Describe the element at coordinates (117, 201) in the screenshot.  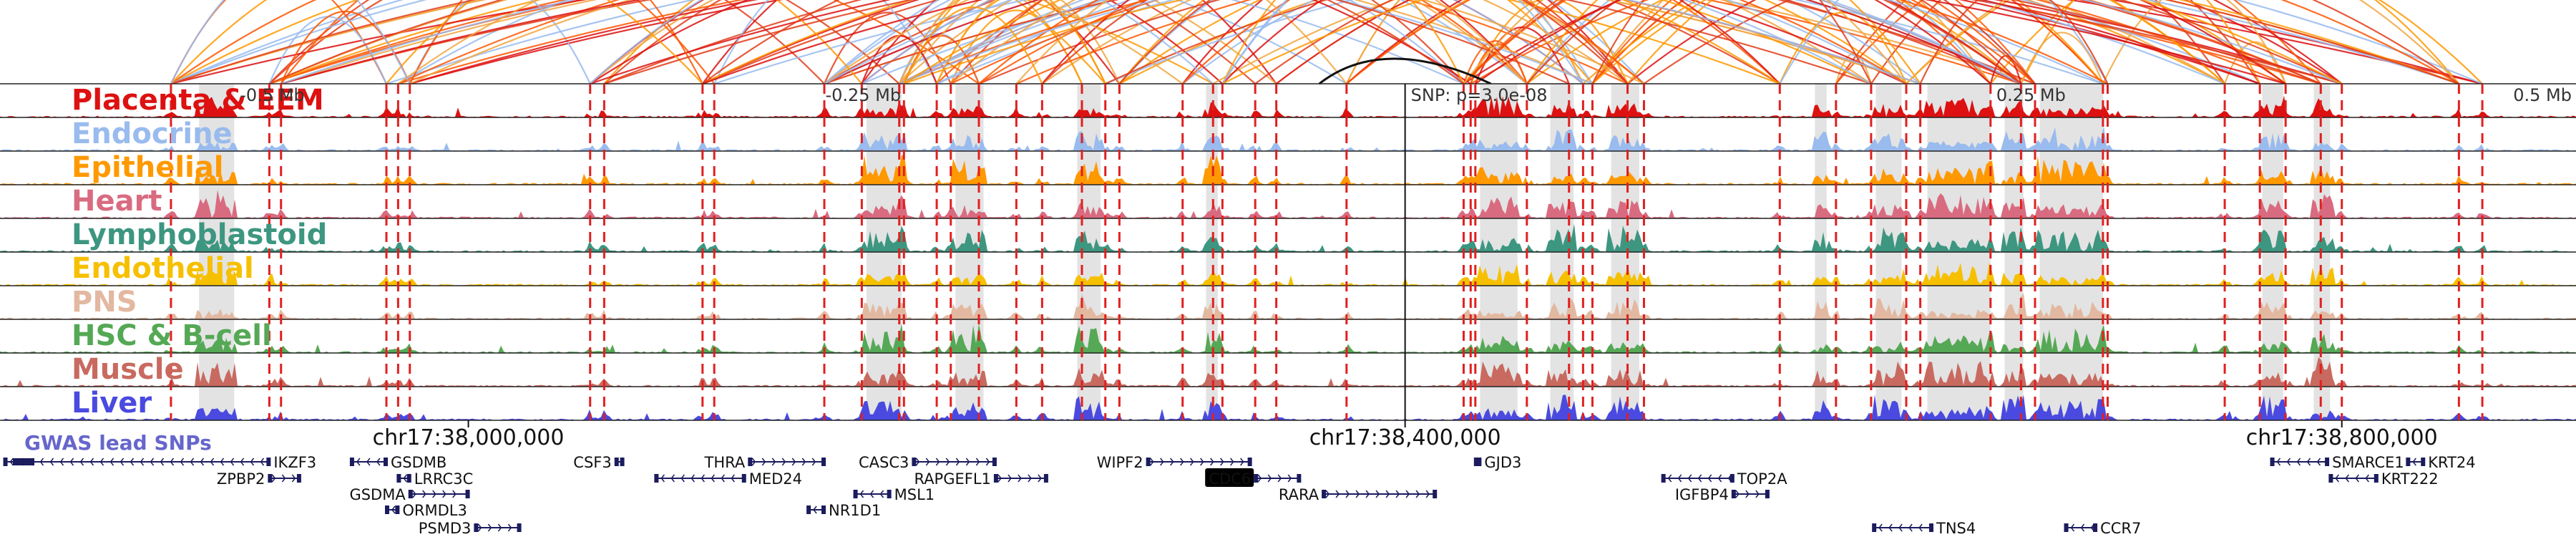
I see `track-label: Heart` at that location.